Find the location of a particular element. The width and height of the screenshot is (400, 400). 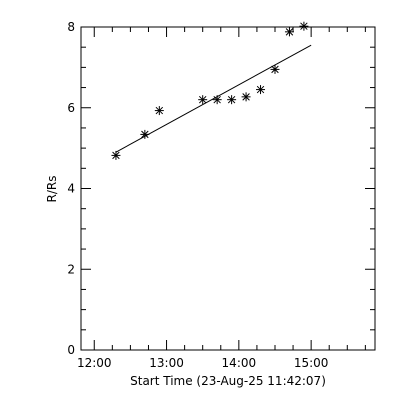

y-tick-label: 4 is located at coordinates (71, 189).